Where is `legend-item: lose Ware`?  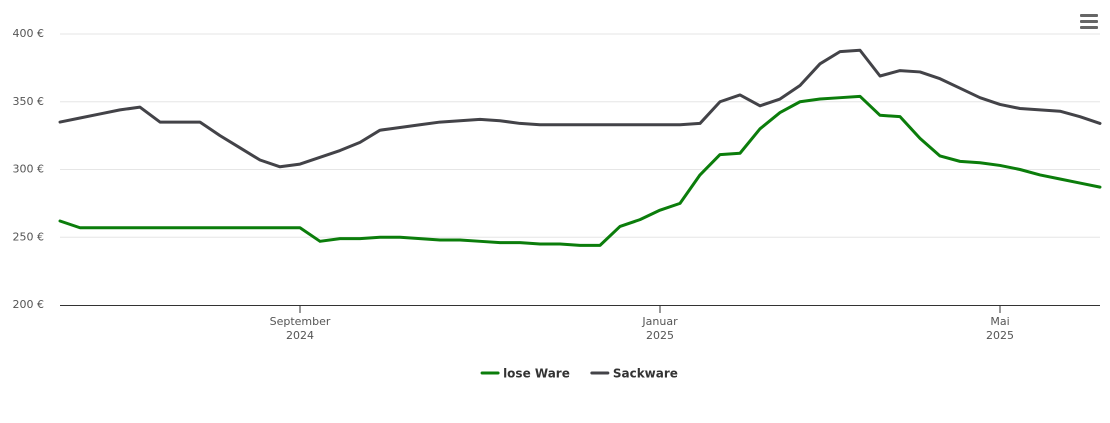
legend-item: lose Ware is located at coordinates (525, 374).